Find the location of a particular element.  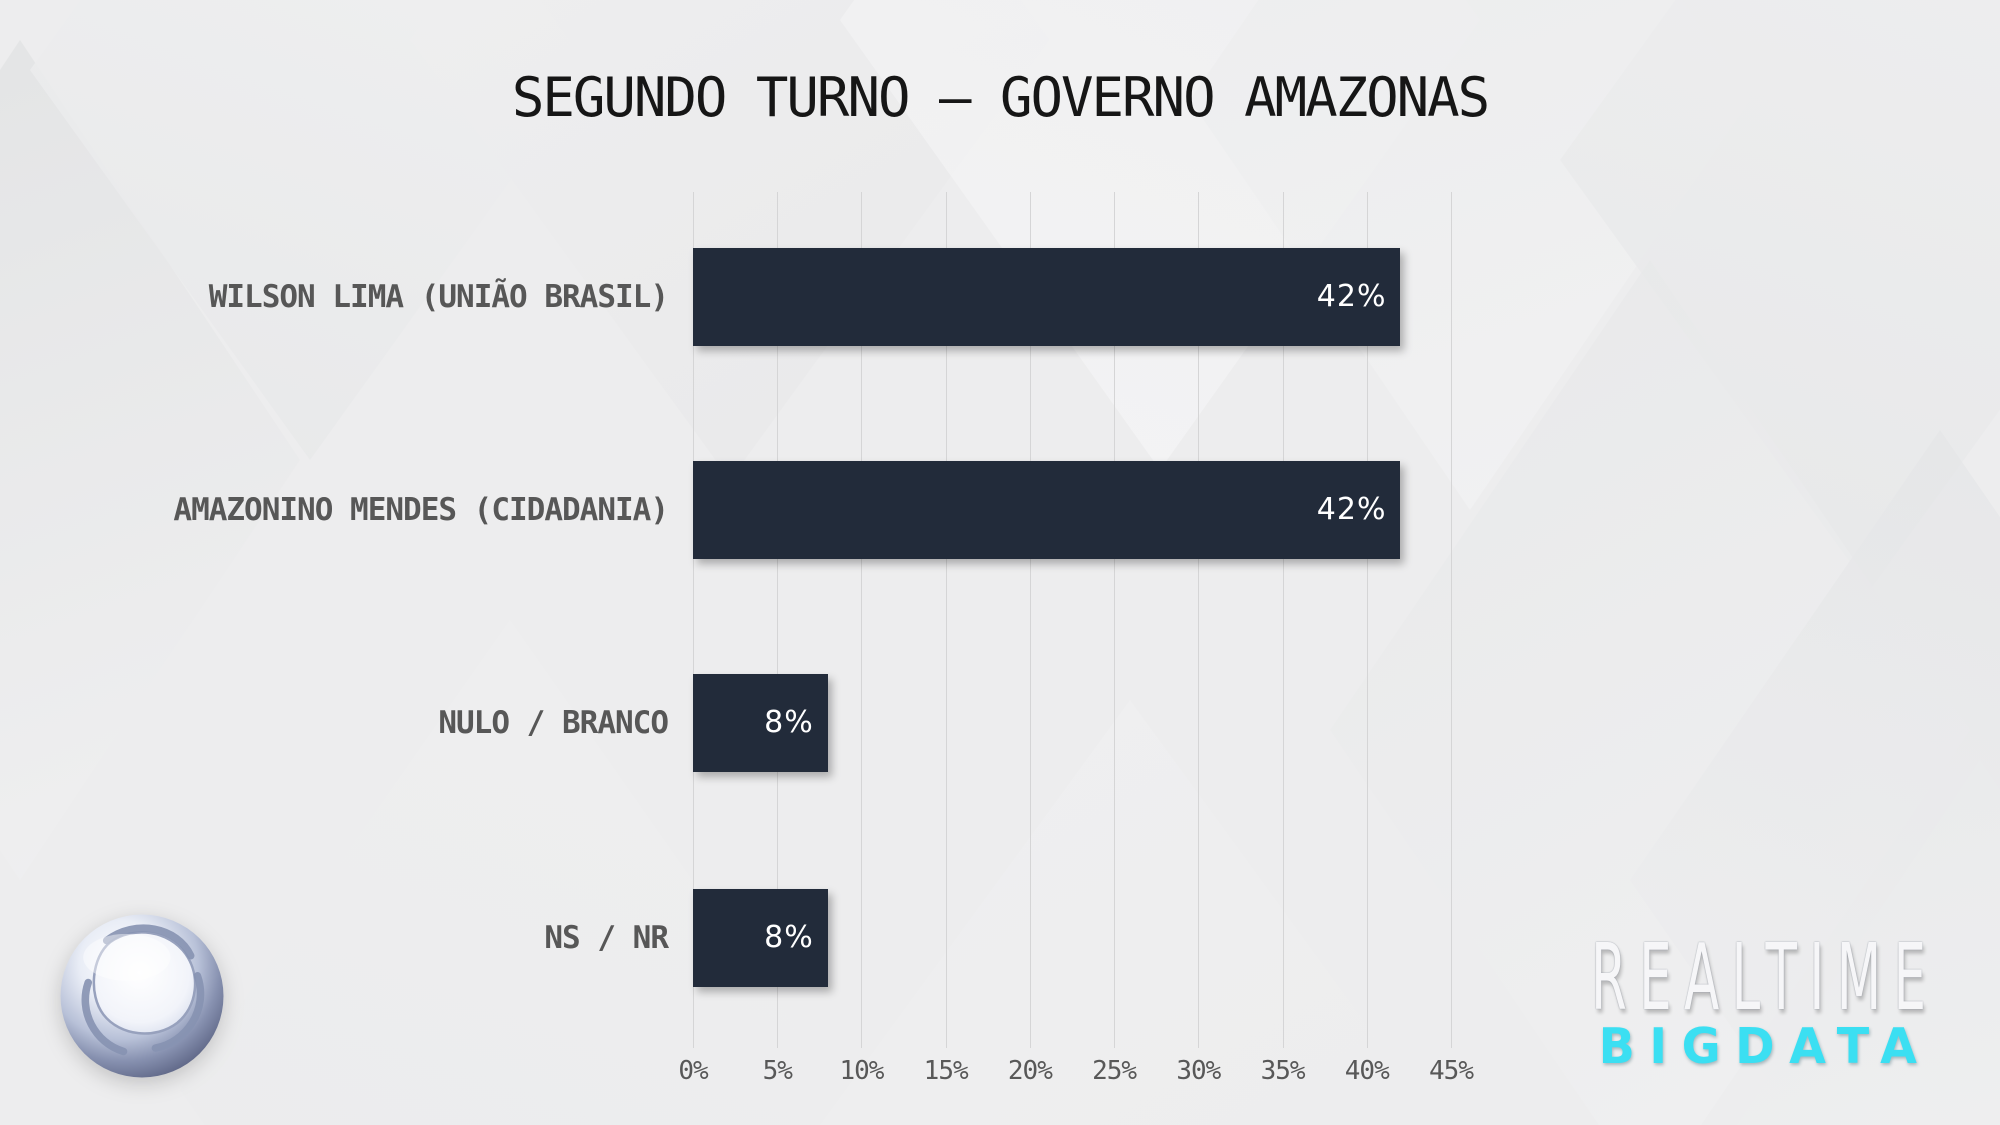

x-tick-label: 20% is located at coordinates (1030, 1071).